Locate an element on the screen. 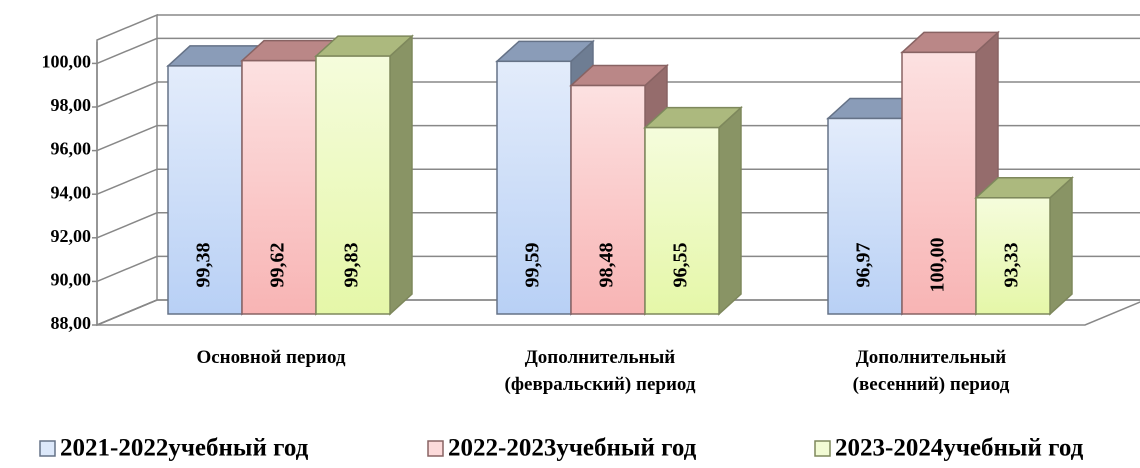 The width and height of the screenshot is (1140, 468). y-tick-label: 90,00 is located at coordinates (71, 280).